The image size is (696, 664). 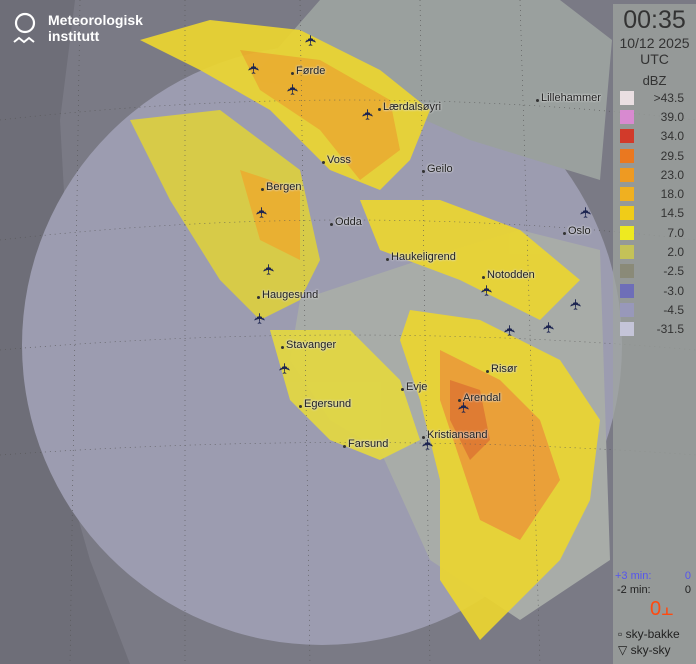 I want to click on legend-item: >43.5, so click(x=654, y=97).